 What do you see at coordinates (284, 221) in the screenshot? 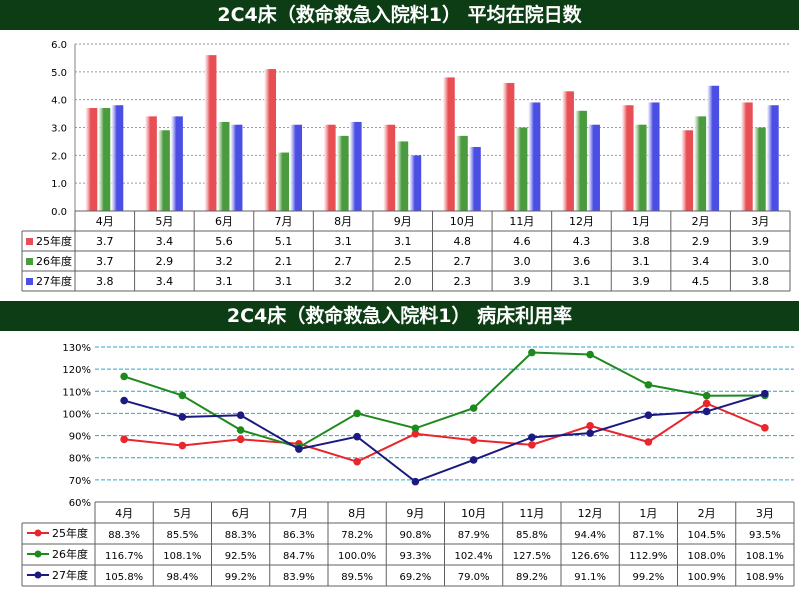
I see `x-tick-label: 7月` at bounding box center [284, 221].